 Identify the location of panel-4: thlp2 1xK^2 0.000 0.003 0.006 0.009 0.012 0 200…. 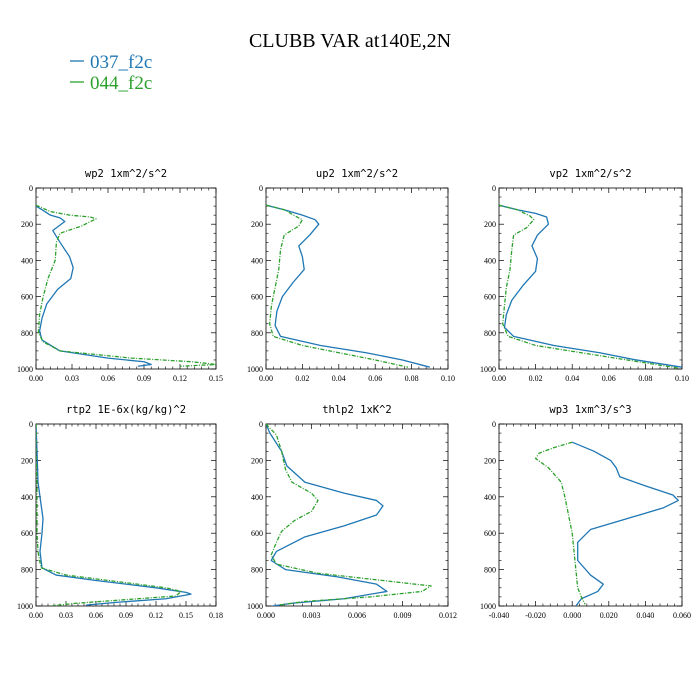
(352, 512).